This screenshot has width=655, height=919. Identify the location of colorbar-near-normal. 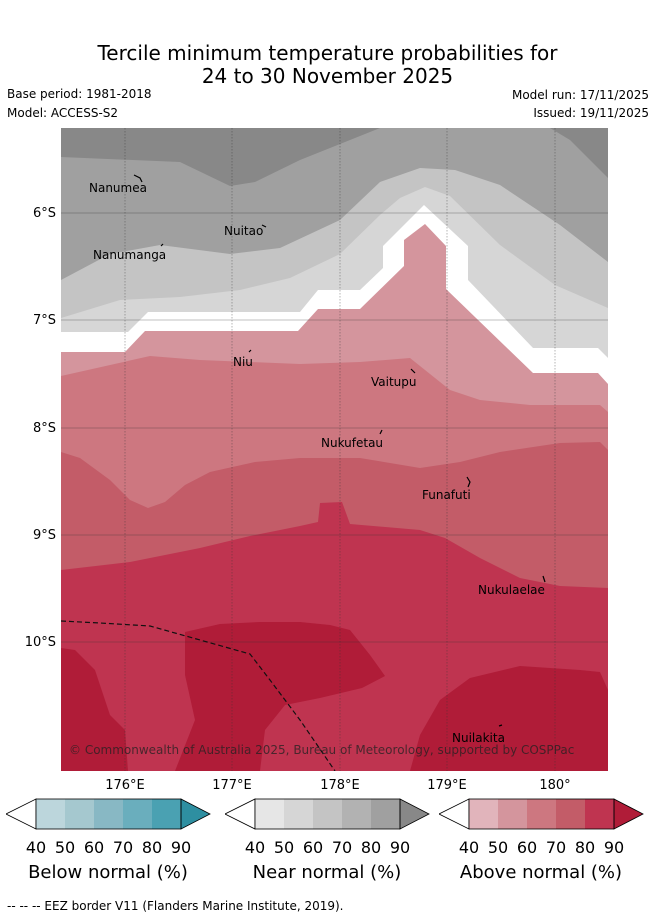
(327, 814).